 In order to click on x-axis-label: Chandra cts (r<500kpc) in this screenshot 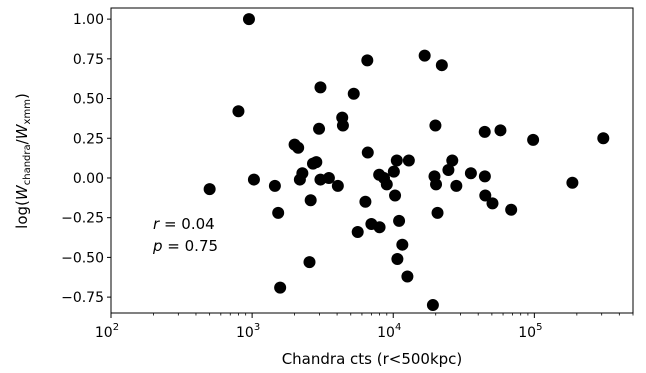, I will do `click(372, 359)`.